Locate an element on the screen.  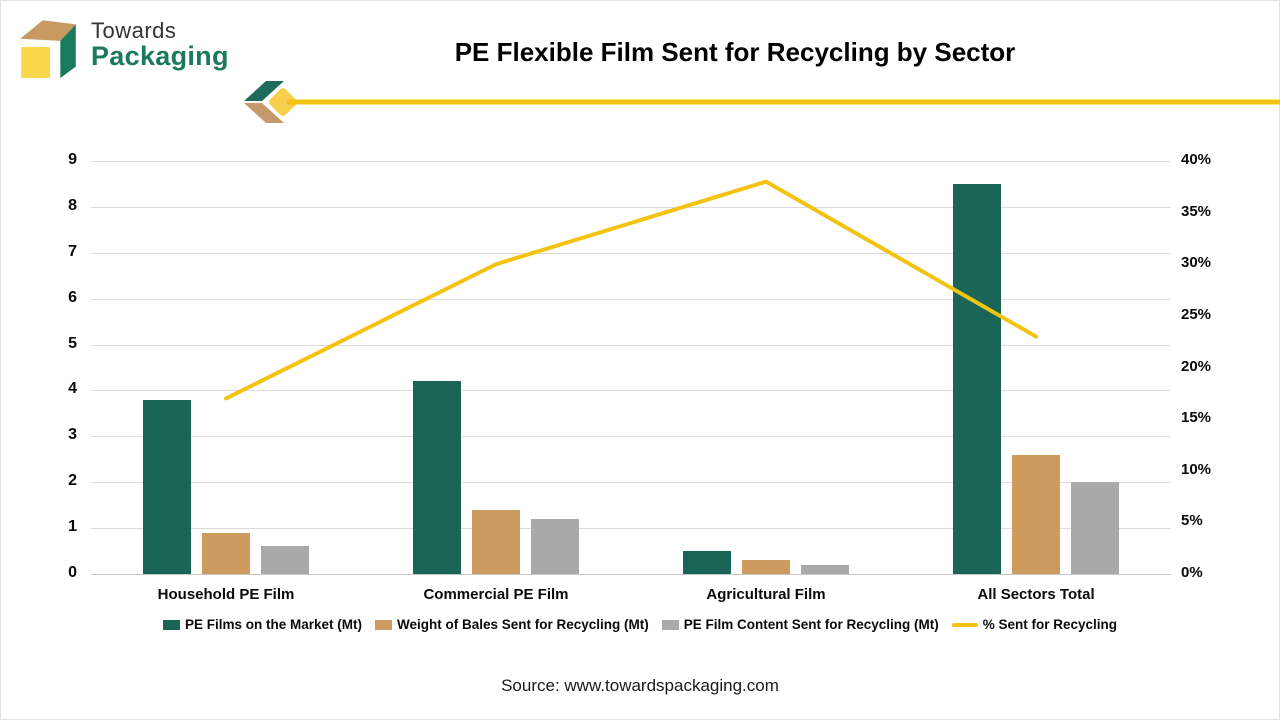
left-axis-tick: 3 is located at coordinates (72, 435).